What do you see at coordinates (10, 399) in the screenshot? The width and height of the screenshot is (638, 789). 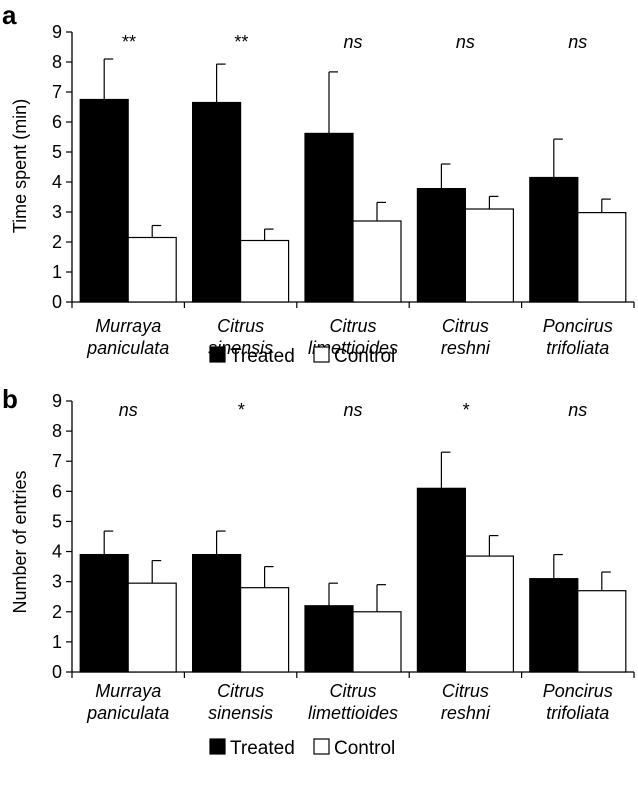 I see `panel-letter-b: b` at bounding box center [10, 399].